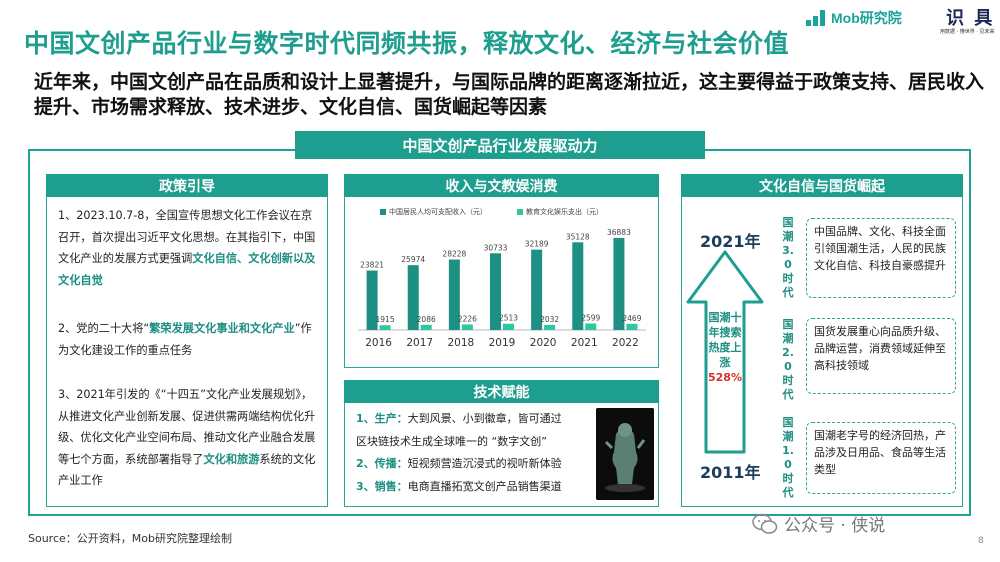 This screenshot has width=1000, height=562. What do you see at coordinates (484, 418) in the screenshot?
I see `tech-item-text: 大到风景、小到徽章，皆可通过` at bounding box center [484, 418].